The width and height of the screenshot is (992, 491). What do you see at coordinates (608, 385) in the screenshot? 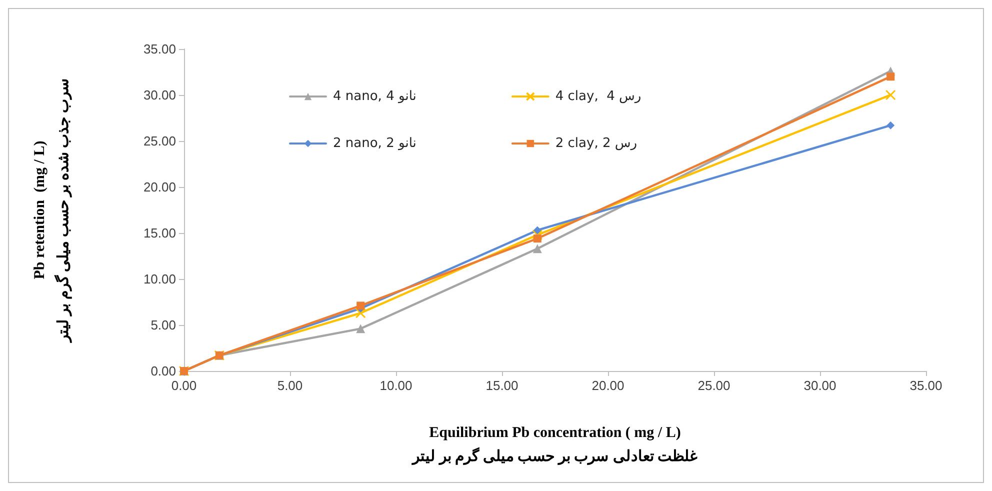
I see `x-tick-label: 20.00` at bounding box center [608, 385].